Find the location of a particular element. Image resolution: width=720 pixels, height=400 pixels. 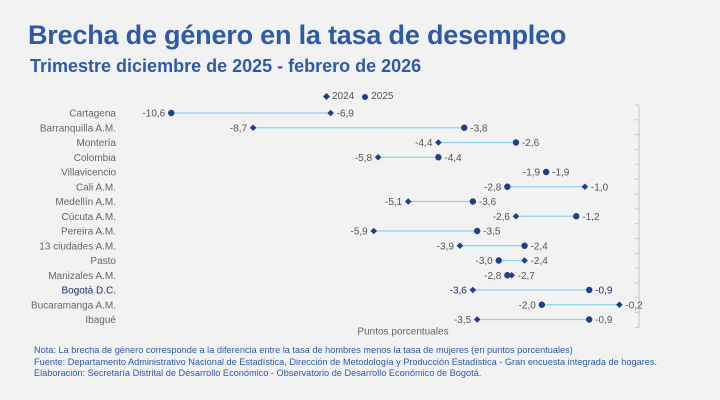

value-label-left: -1,9 is located at coordinates (532, 173).